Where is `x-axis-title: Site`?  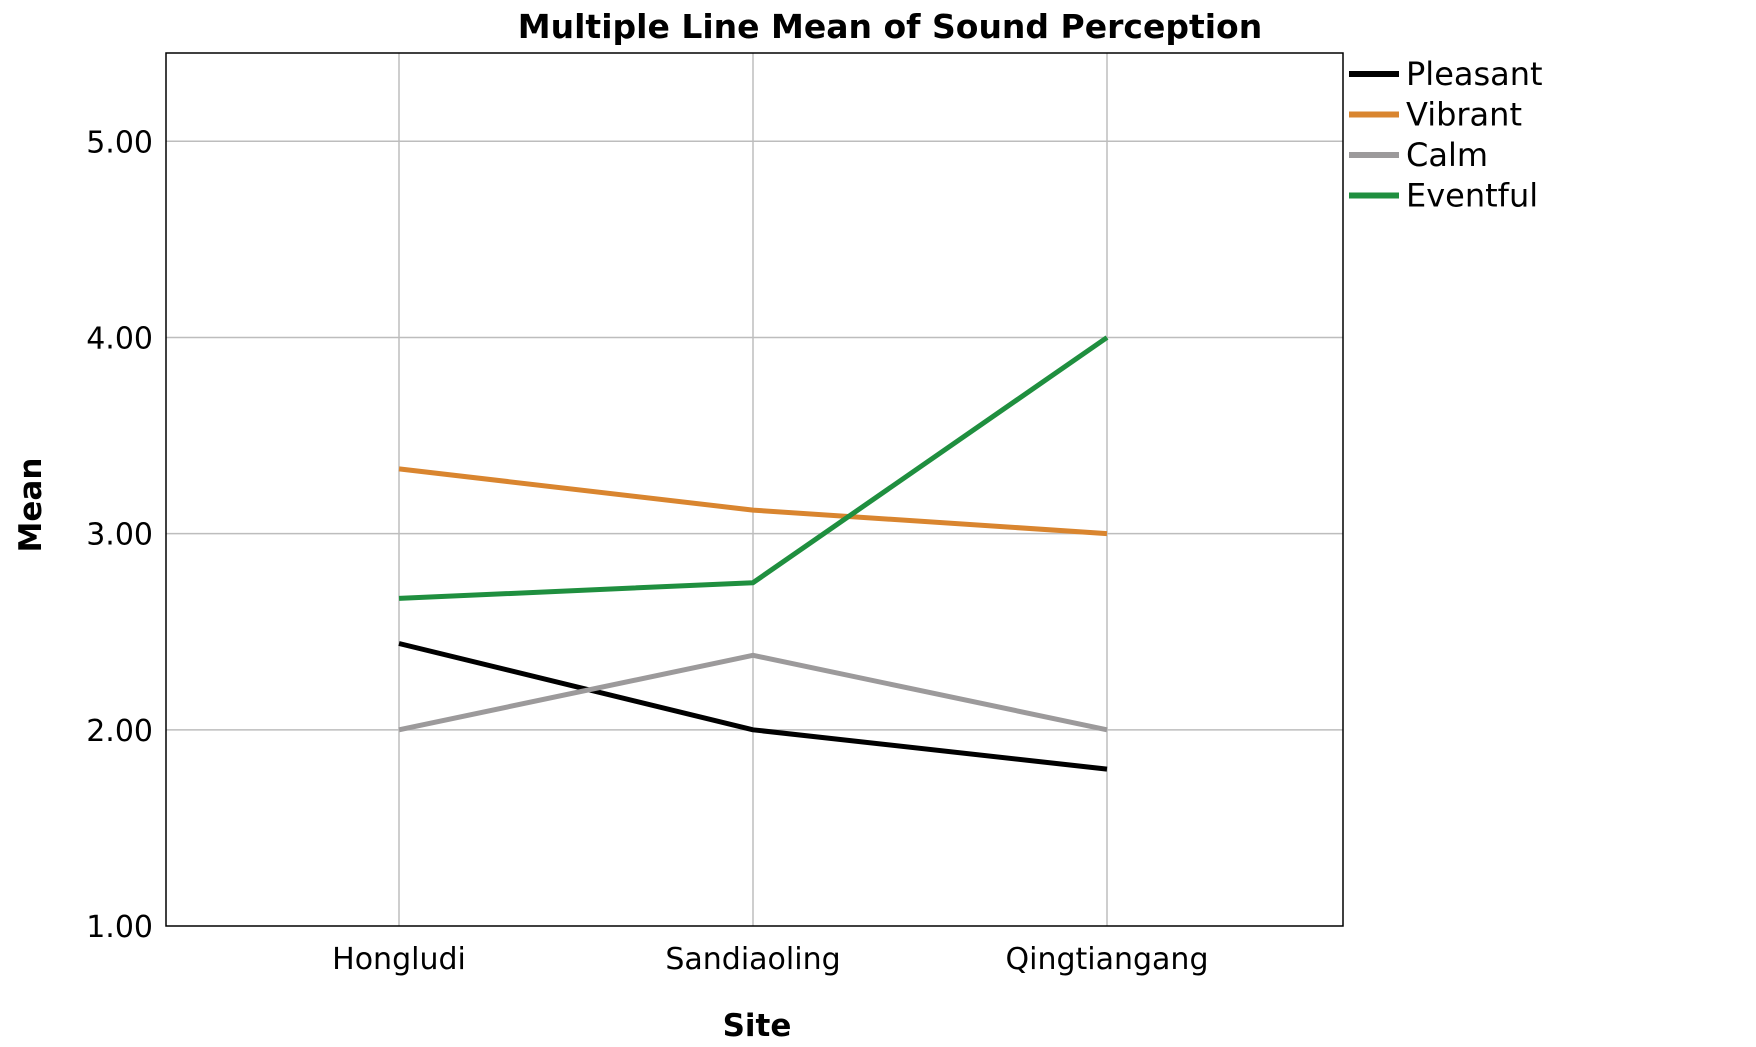 x-axis-title: Site is located at coordinates (757, 1026).